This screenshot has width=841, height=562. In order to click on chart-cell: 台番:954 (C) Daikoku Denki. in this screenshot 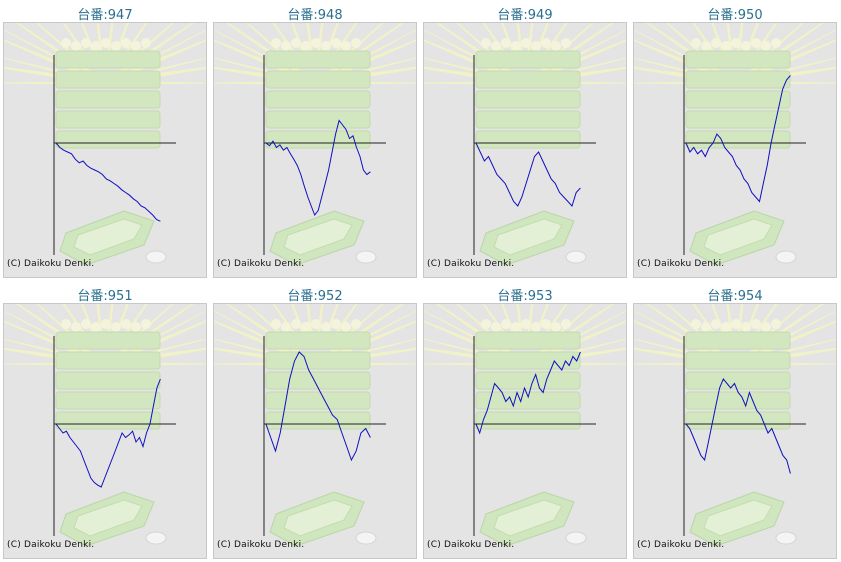, I will do `click(735, 421)`.